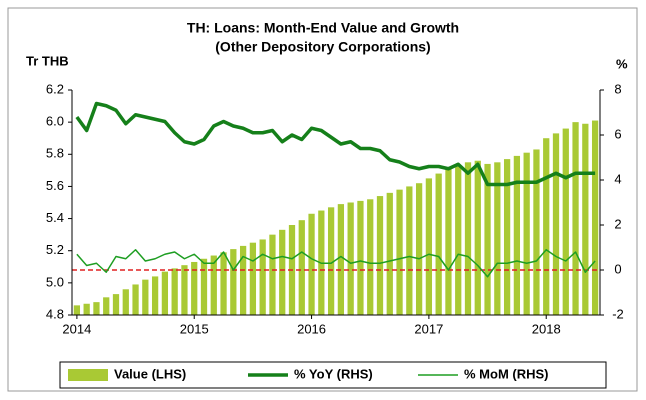 This screenshot has height=400, width=646. I want to click on legend-label: % MoM (RHS), so click(506, 373).